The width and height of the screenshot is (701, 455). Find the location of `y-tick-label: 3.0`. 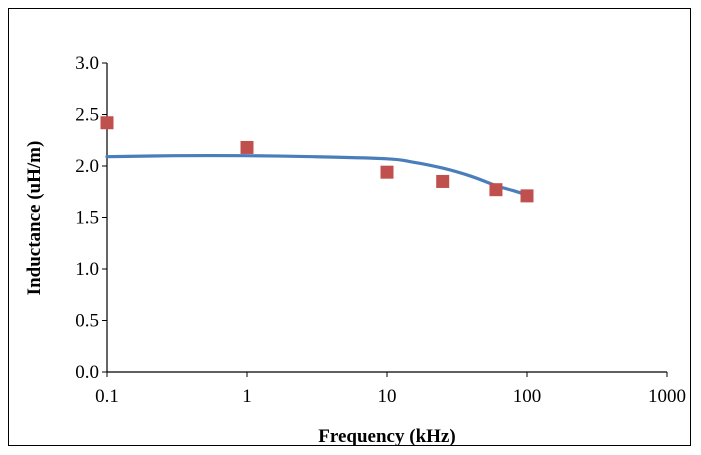

y-tick-label: 3.0 is located at coordinates (87, 63).